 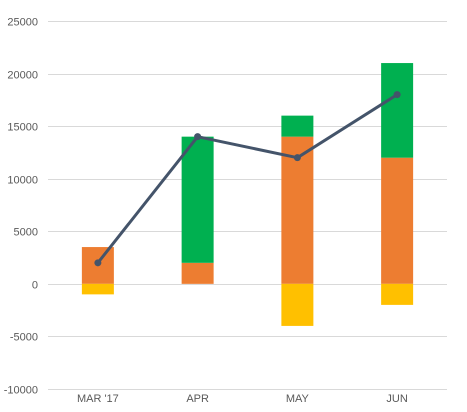 I want to click on y-tick-label: 15000, so click(x=22, y=128).